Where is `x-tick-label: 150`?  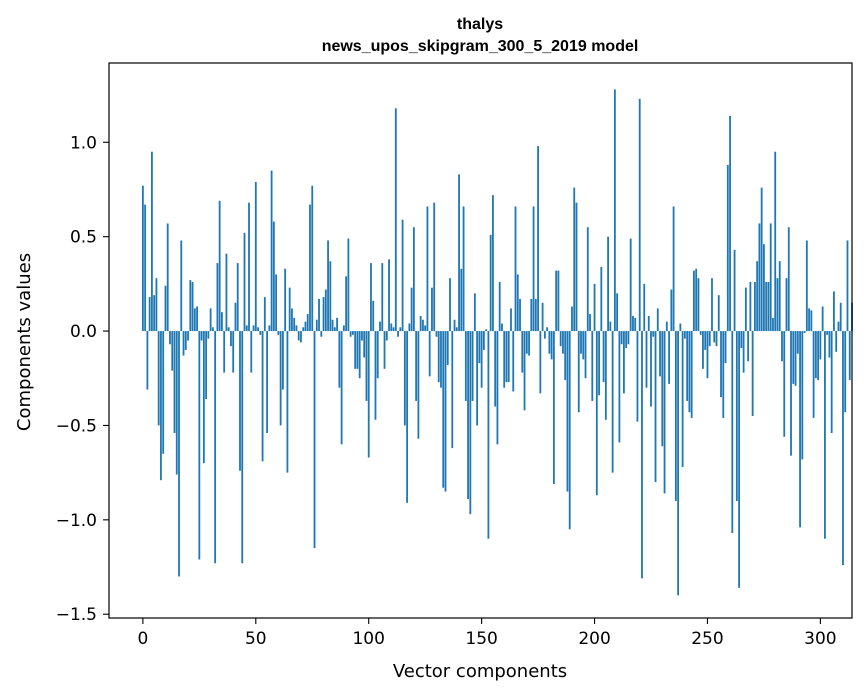
x-tick-label: 150 is located at coordinates (481, 639).